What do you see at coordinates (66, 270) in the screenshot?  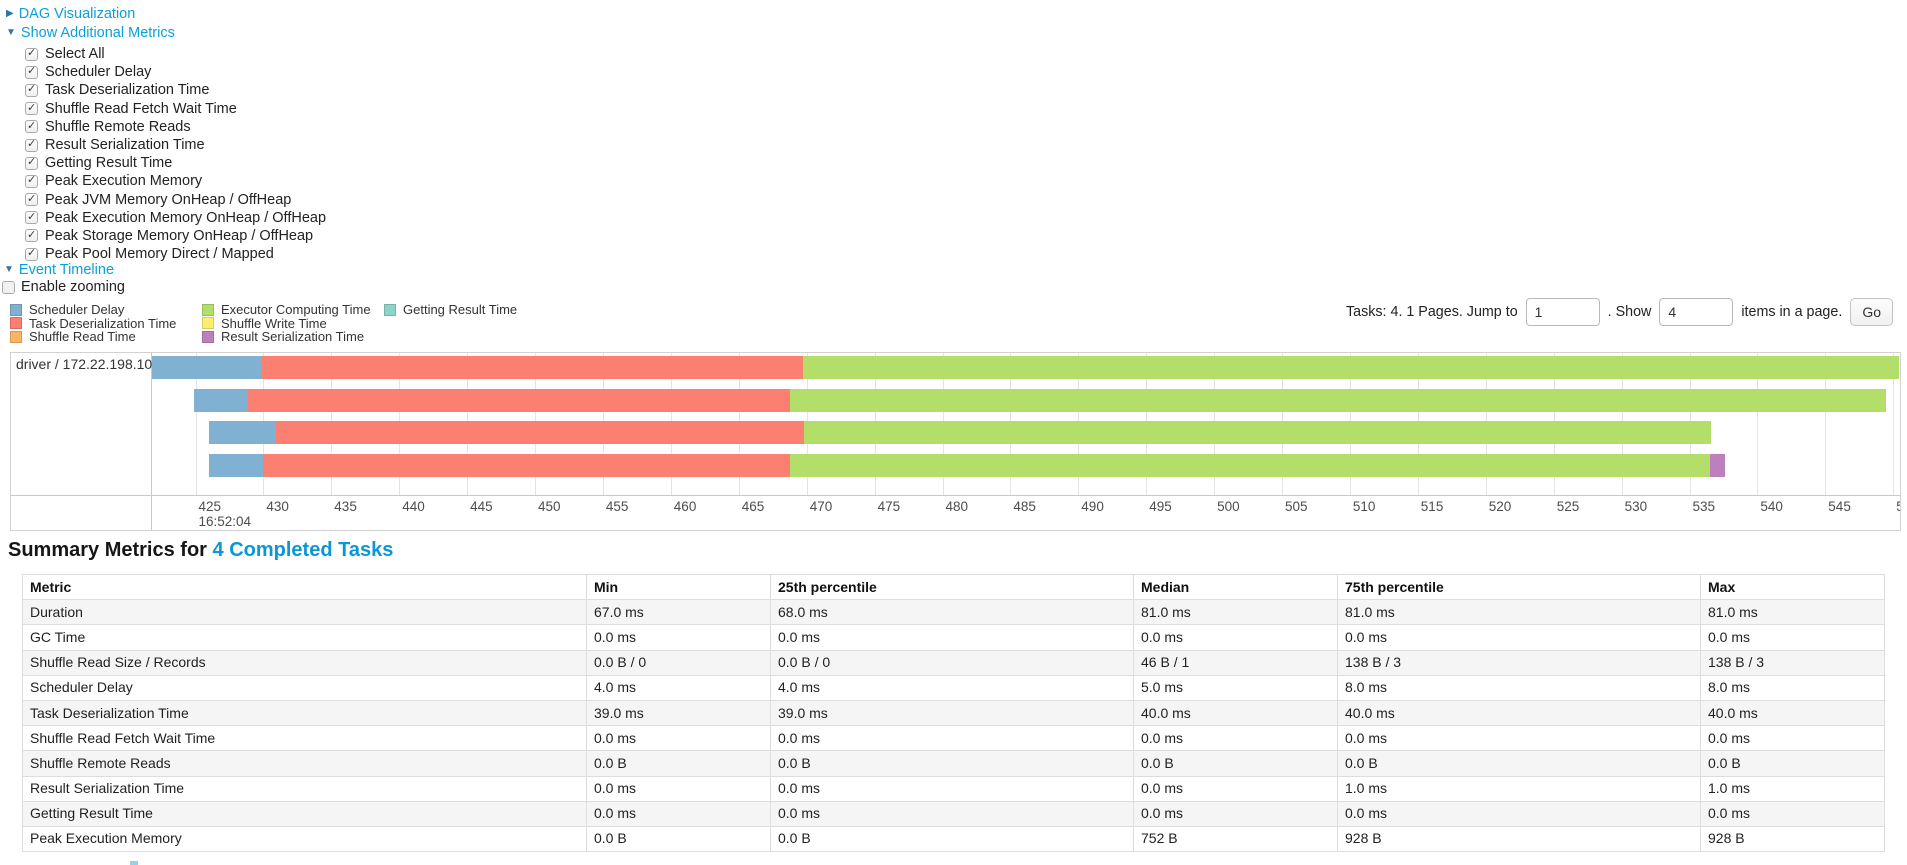 I see `event-timeline-link: Event Timeline` at bounding box center [66, 270].